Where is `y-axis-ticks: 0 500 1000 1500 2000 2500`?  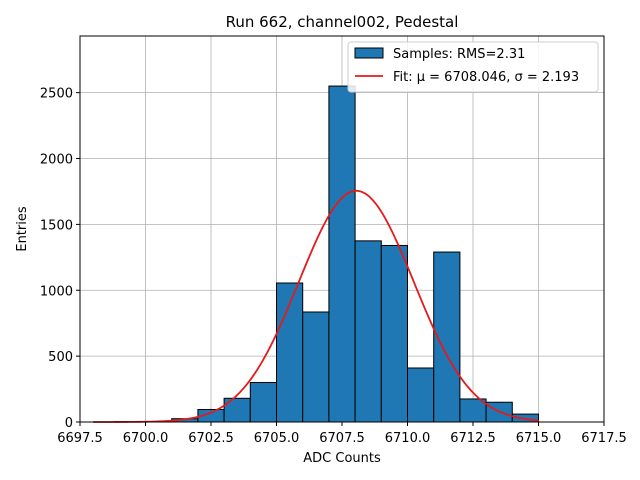 y-axis-ticks: 0 500 1000 1500 2000 2500 is located at coordinates (60, 259).